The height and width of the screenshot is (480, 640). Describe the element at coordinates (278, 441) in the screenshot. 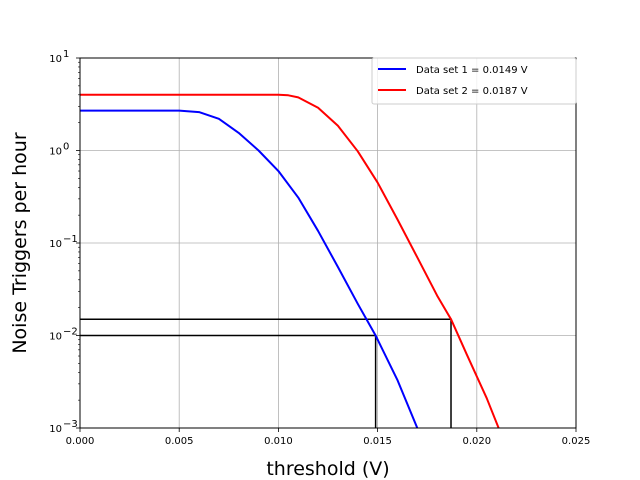

I see `x-tick-label: 0.010` at that location.